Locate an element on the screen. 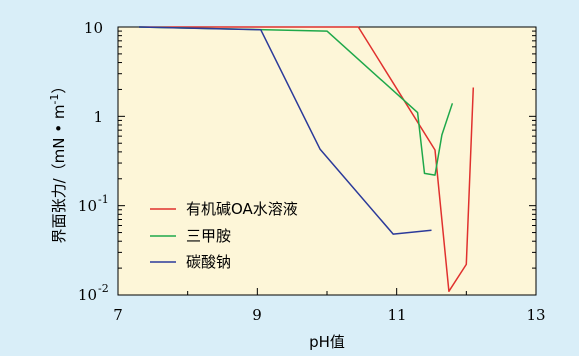 This screenshot has height=356, width=579. y-axis-title-main: 界面张力/（mN is located at coordinates (59, 191).